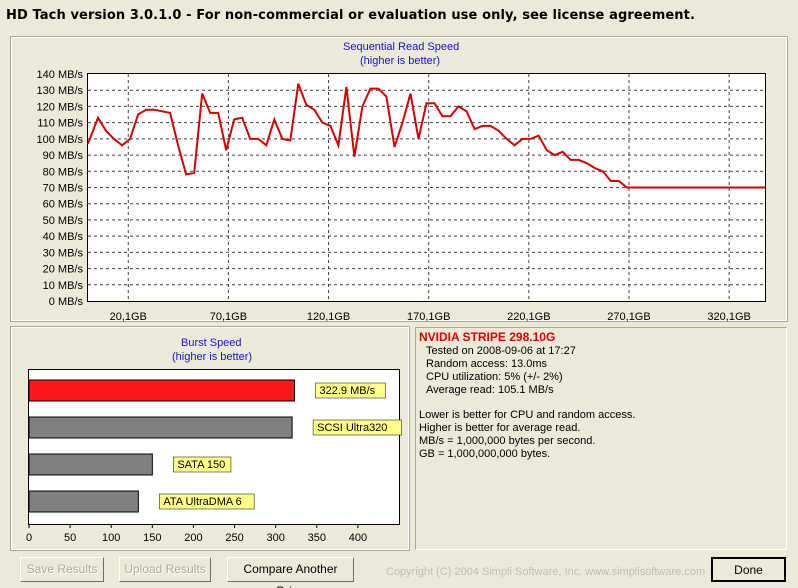 This screenshot has width=798, height=588. Describe the element at coordinates (400, 61) in the screenshot. I see `seq-chart-subtitle: (higher is better)` at that location.